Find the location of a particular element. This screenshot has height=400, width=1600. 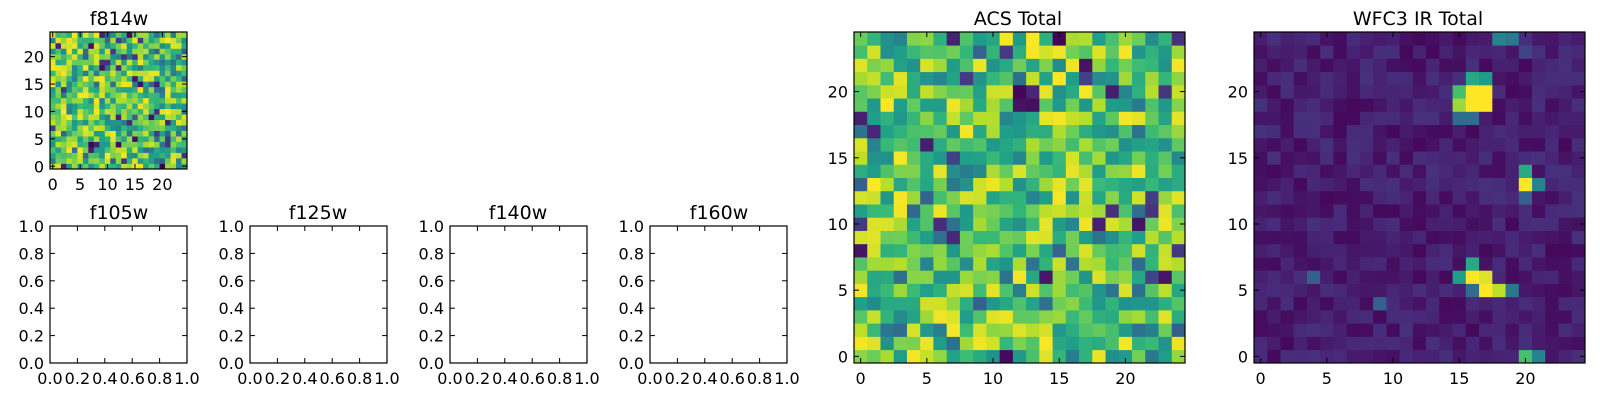

y-tick-label-f814w: 10 is located at coordinates (34, 111).